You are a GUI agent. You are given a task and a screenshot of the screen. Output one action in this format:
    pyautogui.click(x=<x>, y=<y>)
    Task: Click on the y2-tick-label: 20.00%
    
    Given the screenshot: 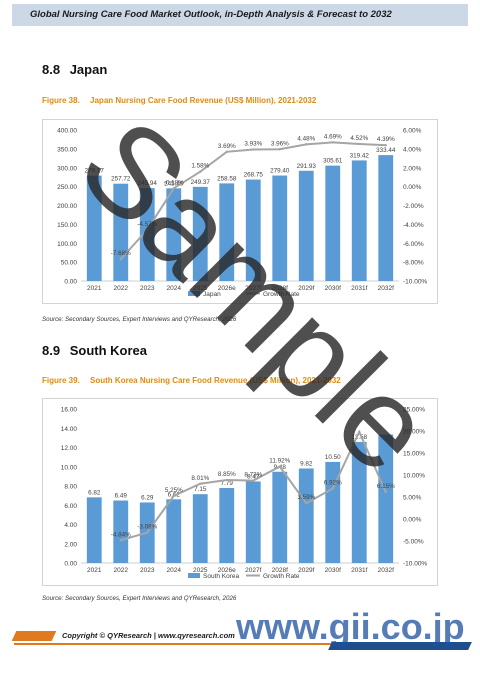 What is the action you would take?
    pyautogui.click(x=414, y=432)
    